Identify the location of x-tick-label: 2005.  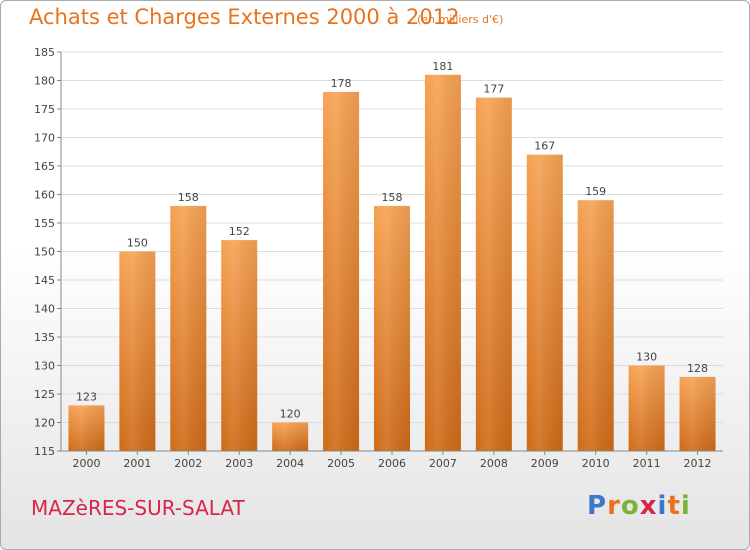
(341, 463).